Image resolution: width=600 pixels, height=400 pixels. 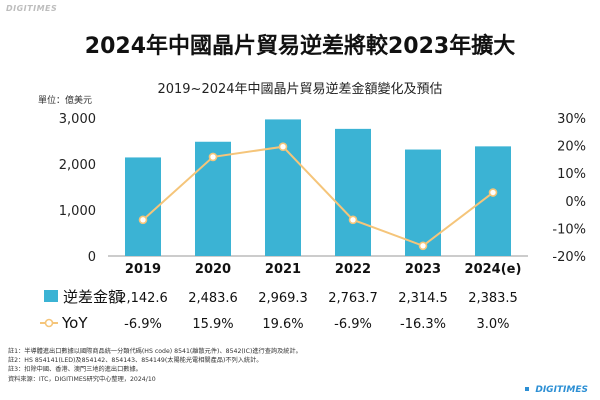 I want to click on y2-tick-label: 10%, so click(x=571, y=174).